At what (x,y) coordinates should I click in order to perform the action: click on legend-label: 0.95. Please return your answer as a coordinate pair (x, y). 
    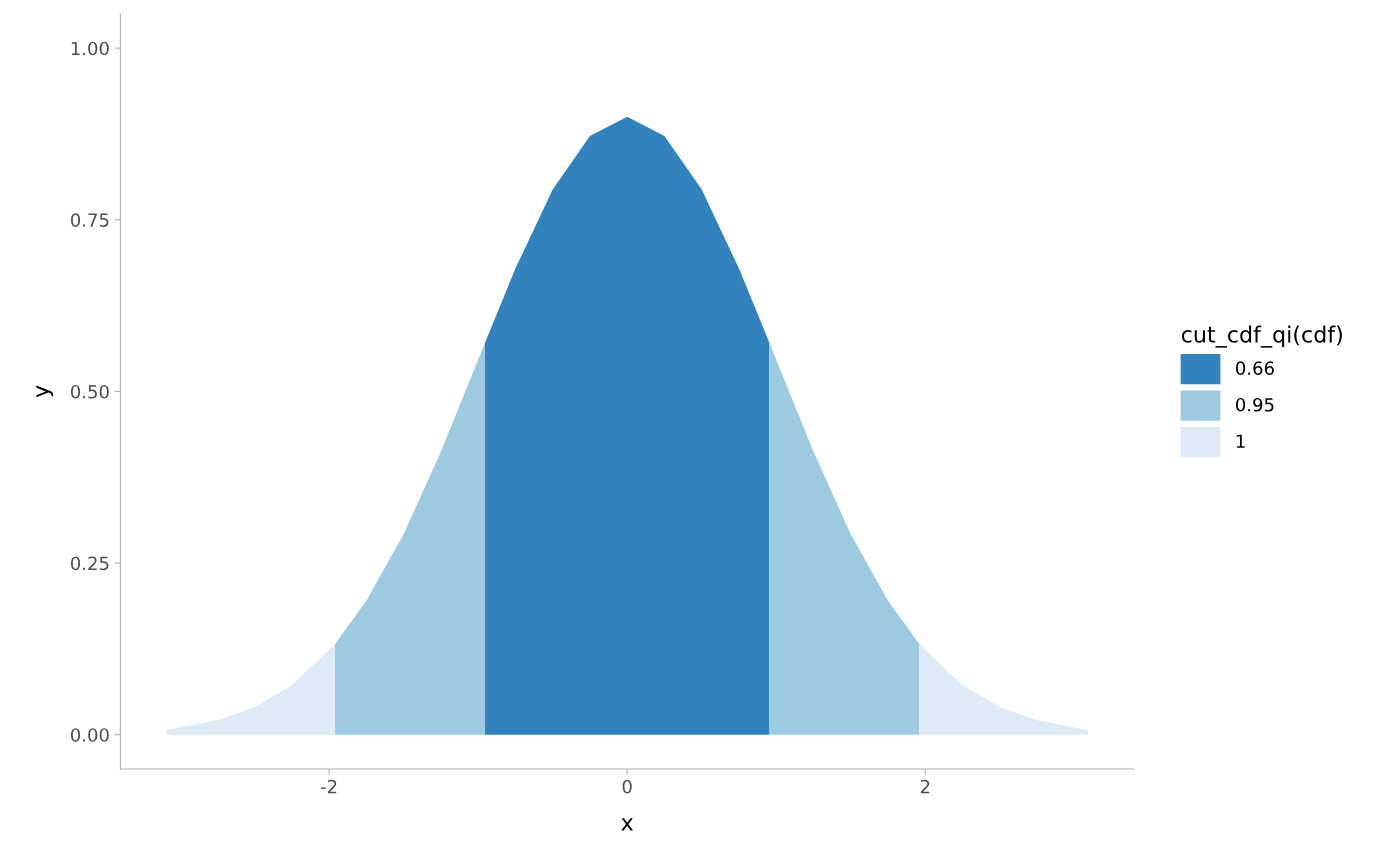
    Looking at the image, I should click on (1255, 404).